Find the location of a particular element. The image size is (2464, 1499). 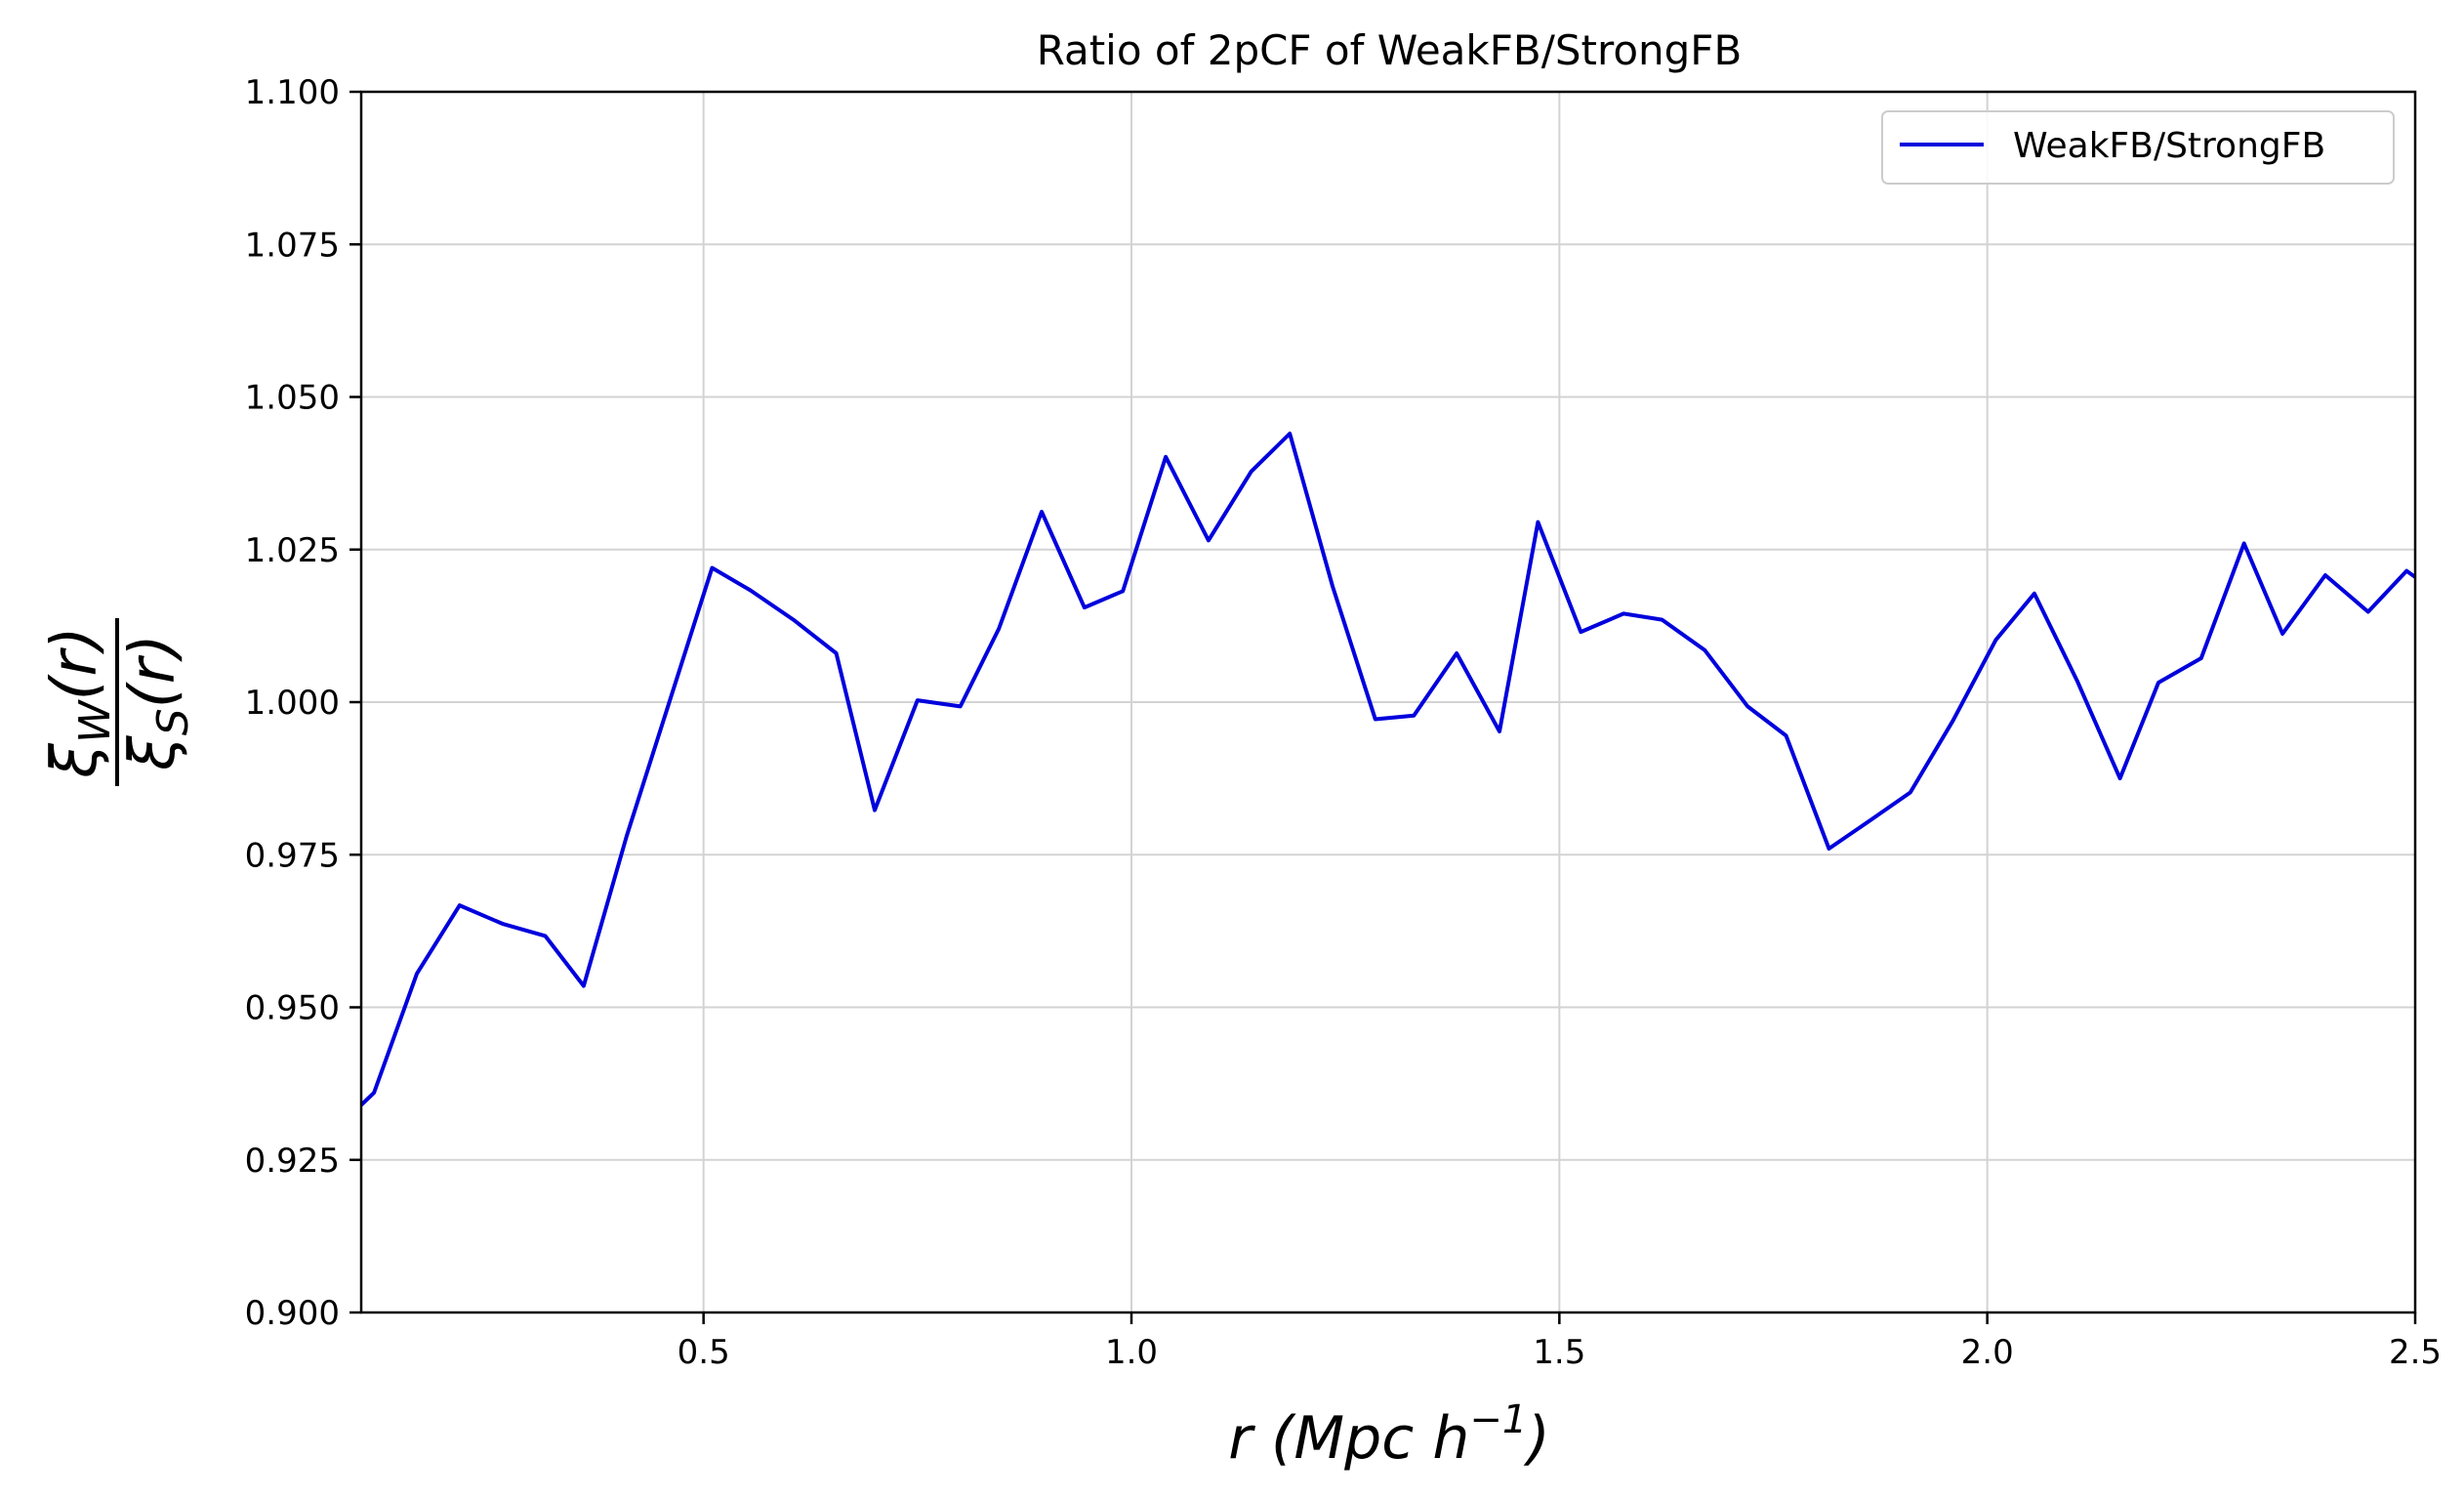

y-tick-label: 1.100 is located at coordinates (292, 92).